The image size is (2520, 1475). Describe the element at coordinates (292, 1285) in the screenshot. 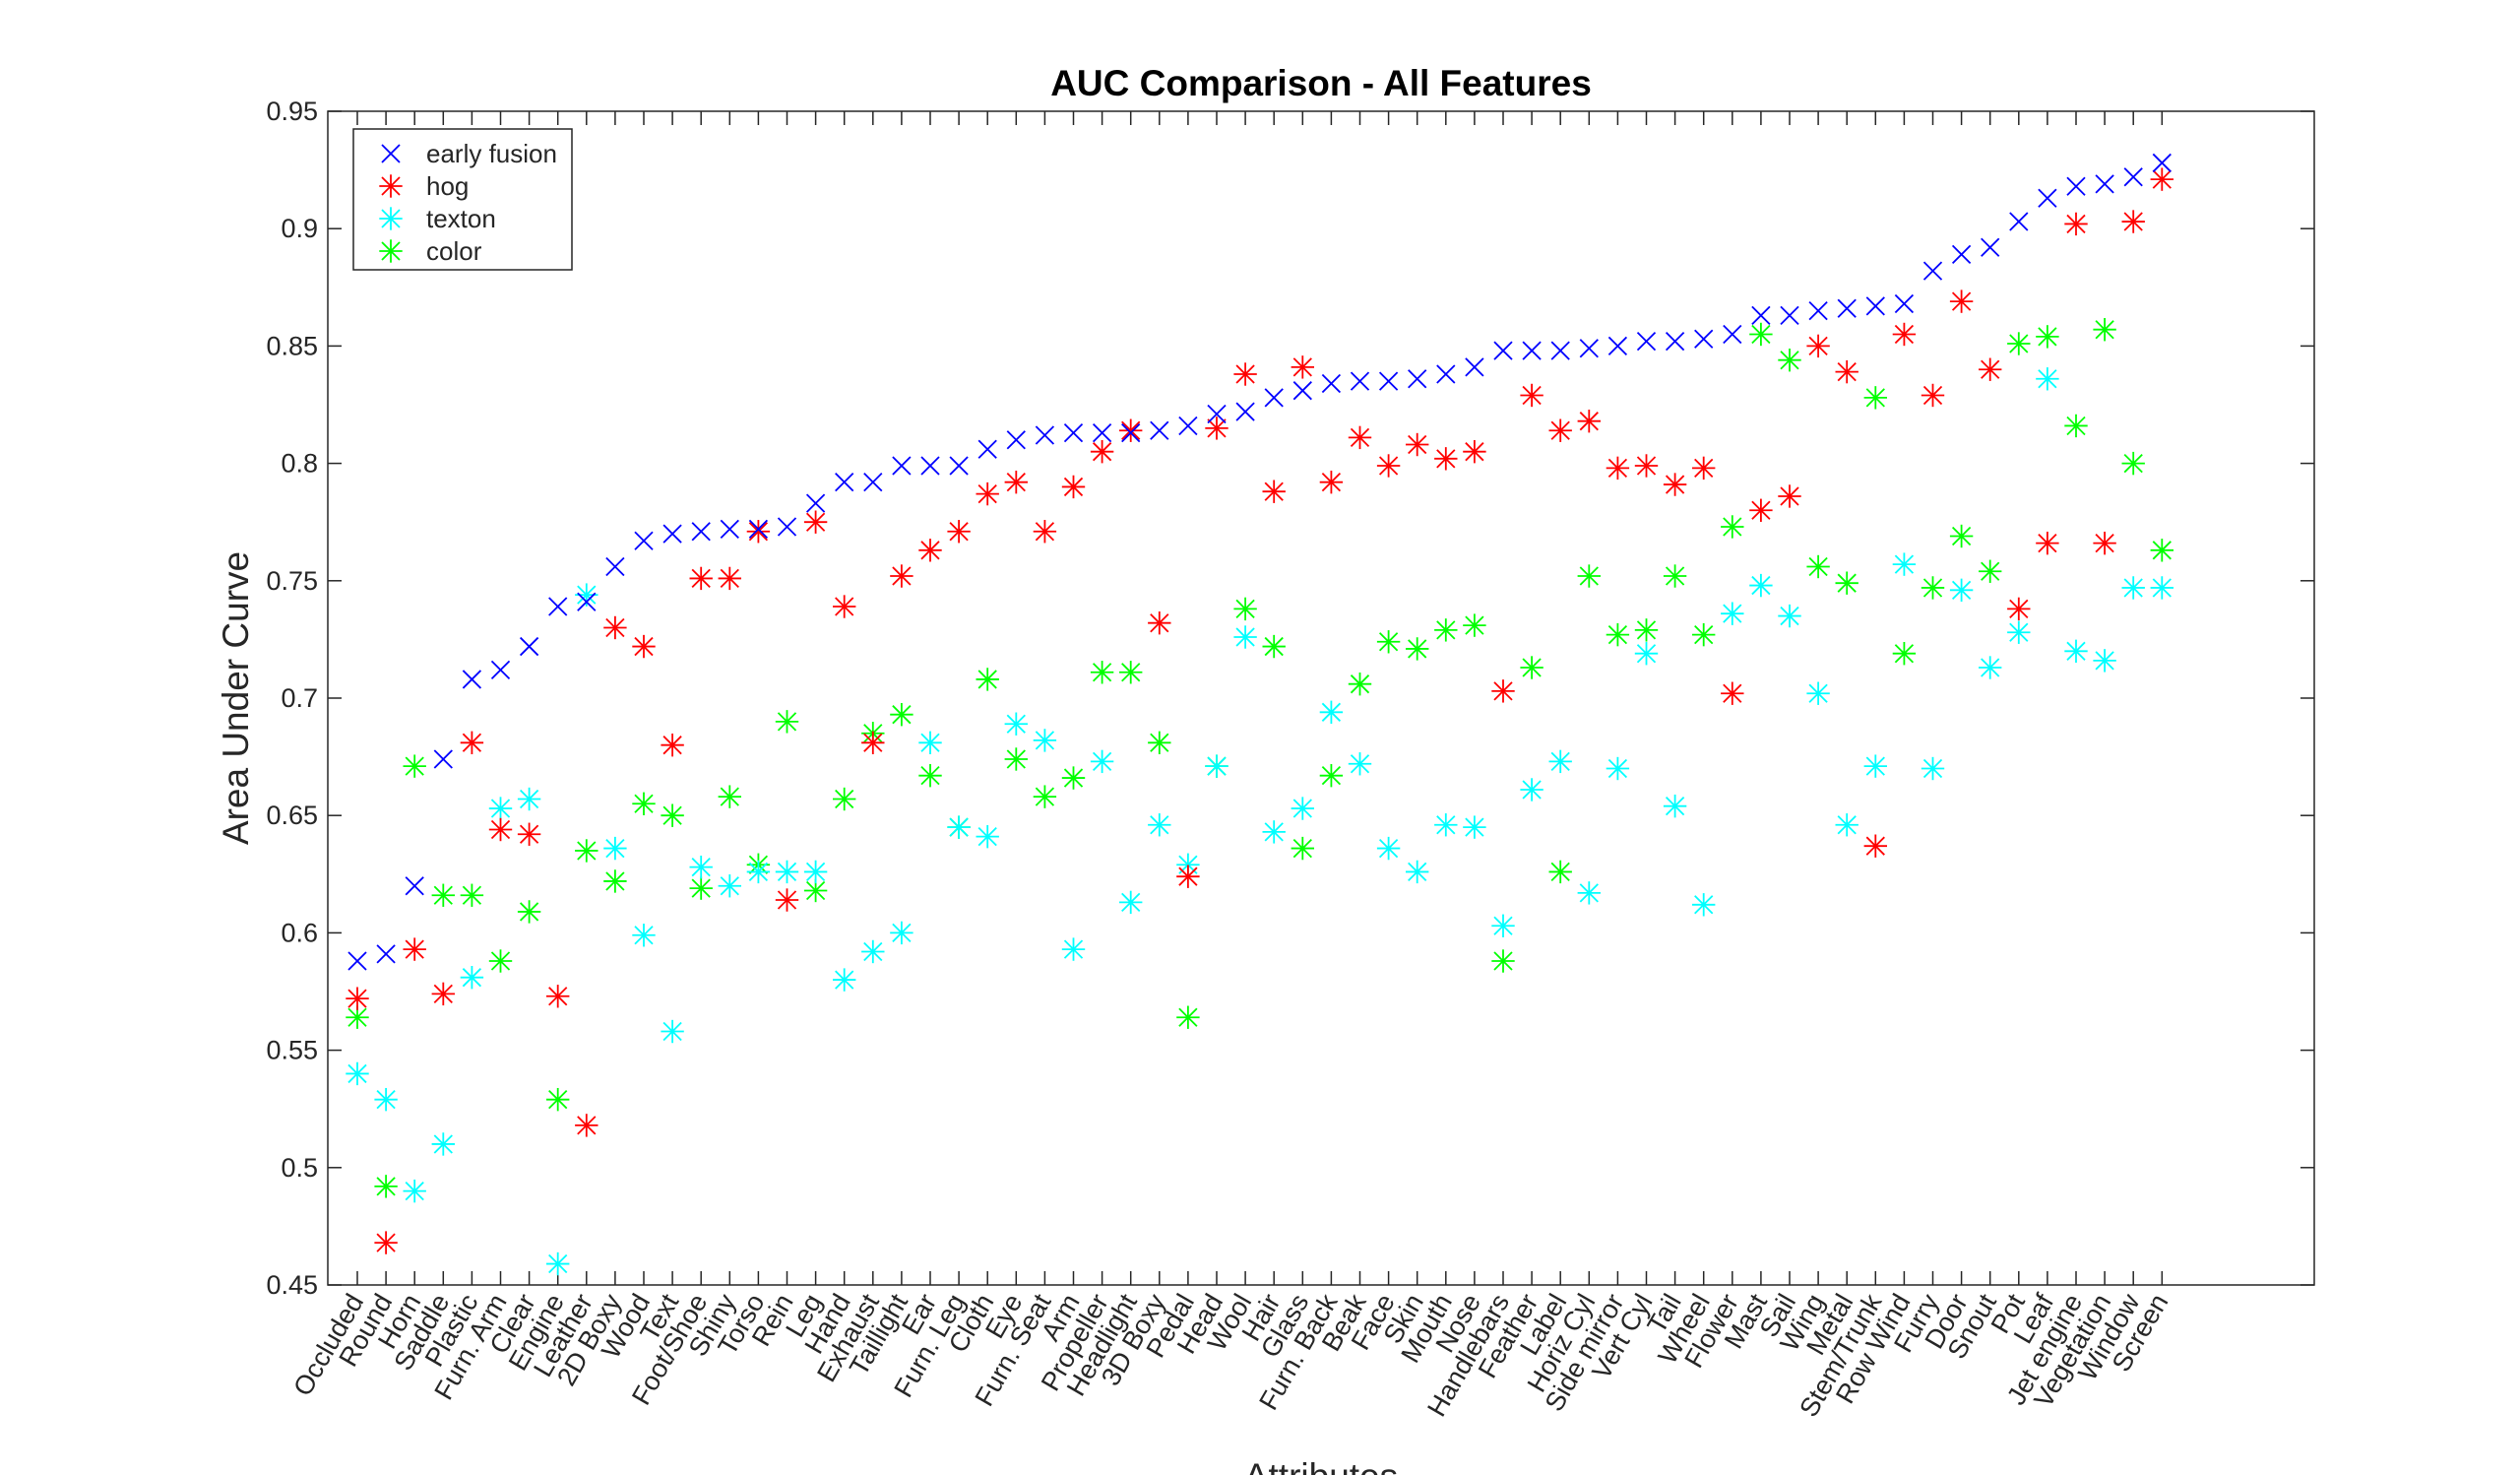

I see `y-tick-label: 0.45` at that location.